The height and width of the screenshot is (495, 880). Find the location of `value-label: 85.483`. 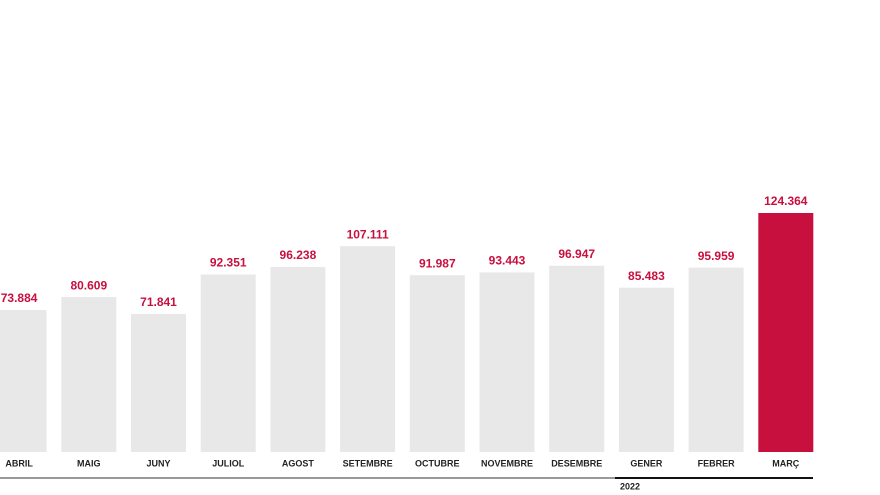

value-label: 85.483 is located at coordinates (646, 276).